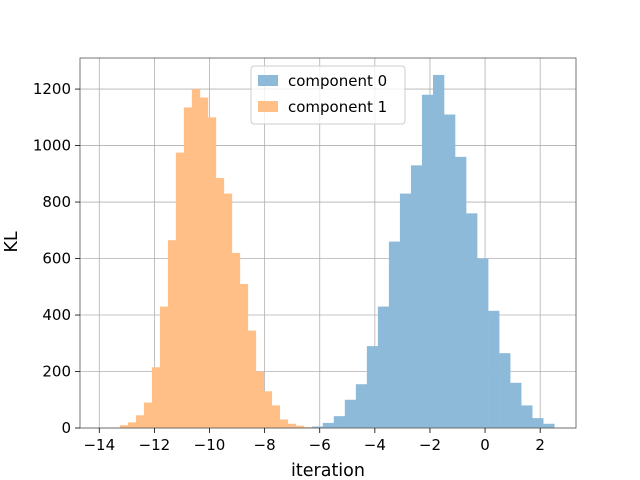 The width and height of the screenshot is (640, 480). I want to click on y-axis-ticks: 0 200 400 600 800 1000 1200, so click(56, 258).